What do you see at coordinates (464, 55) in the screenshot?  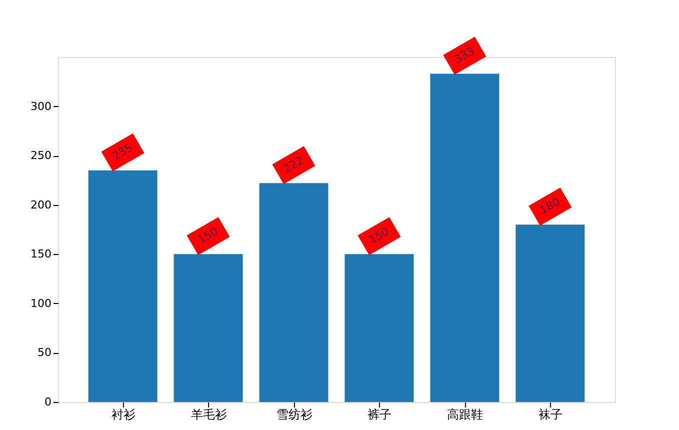 I see `data-label: 333` at bounding box center [464, 55].